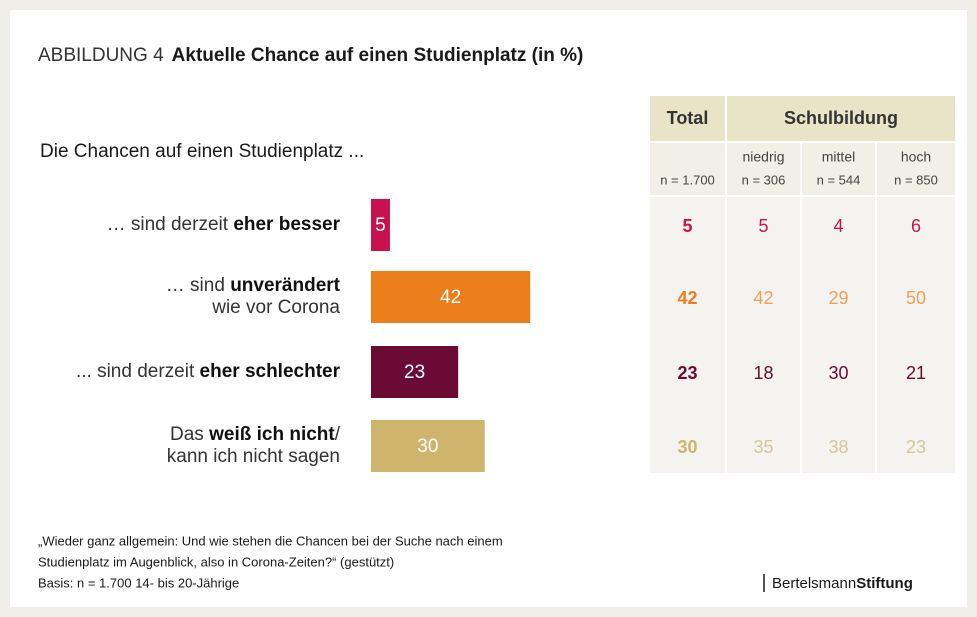 The height and width of the screenshot is (617, 977). I want to click on bar-value-label: 5, so click(380, 225).